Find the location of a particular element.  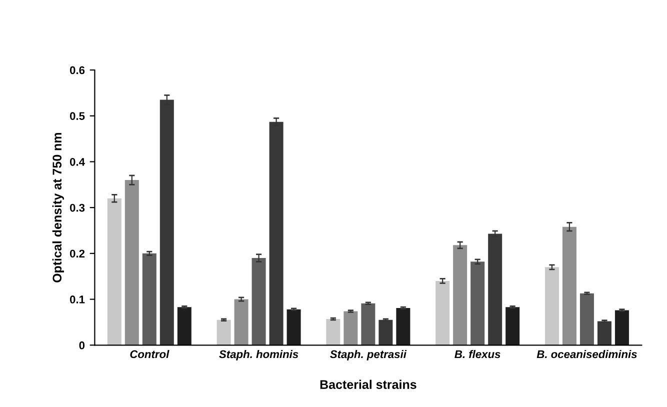

y-tick-label: 0.2 is located at coordinates (77, 254).